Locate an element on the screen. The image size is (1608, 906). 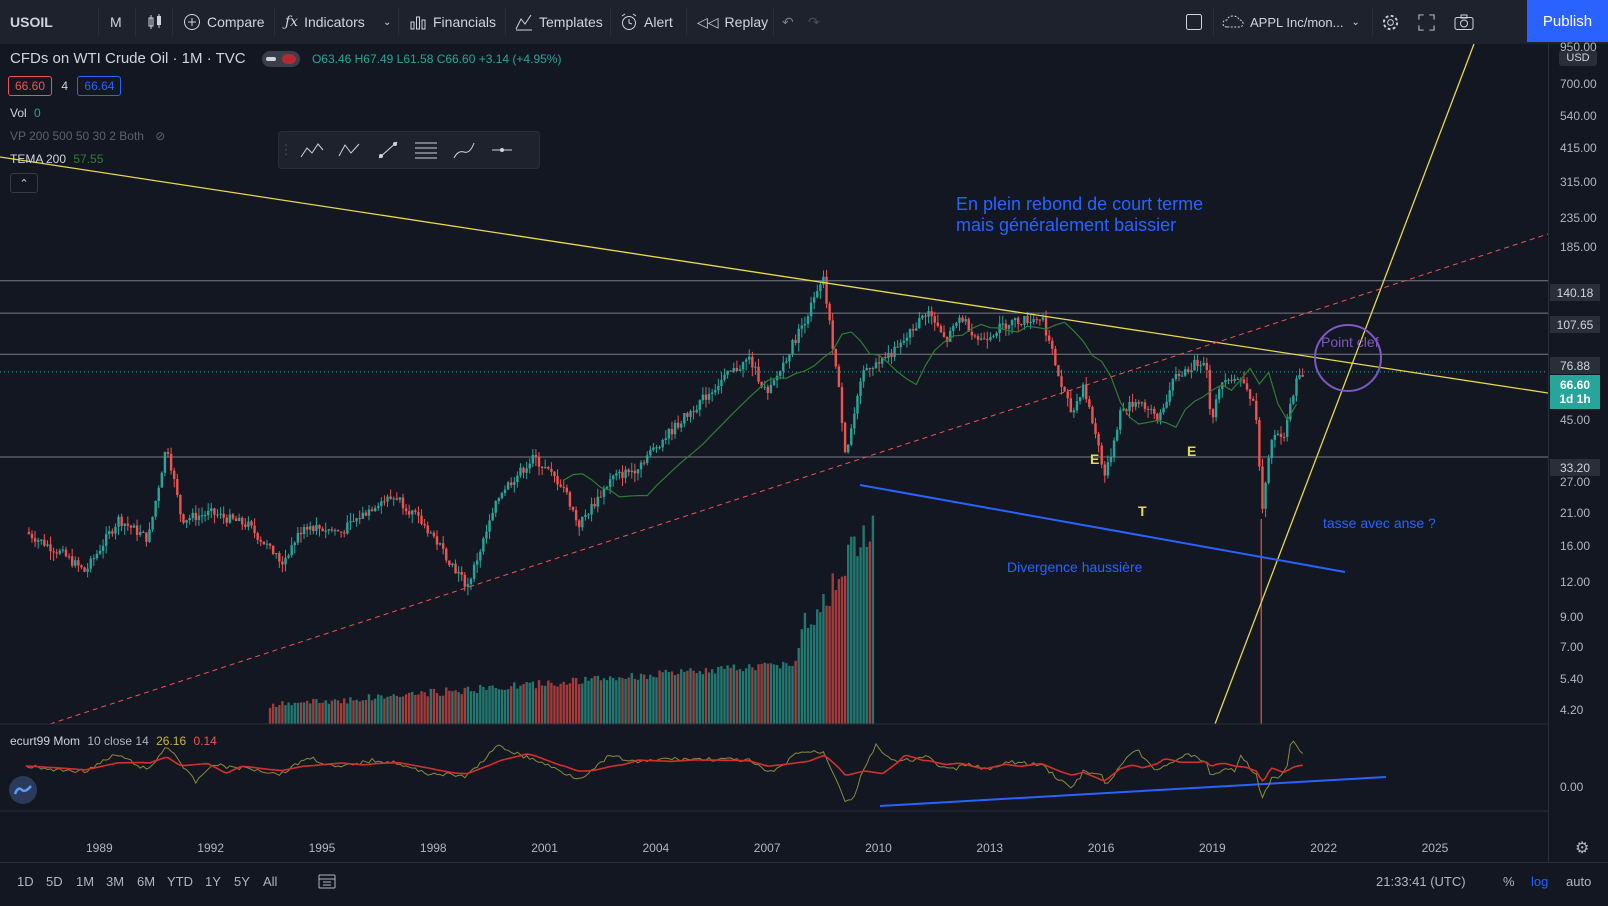
pattern-label-e1: E is located at coordinates (1095, 459).